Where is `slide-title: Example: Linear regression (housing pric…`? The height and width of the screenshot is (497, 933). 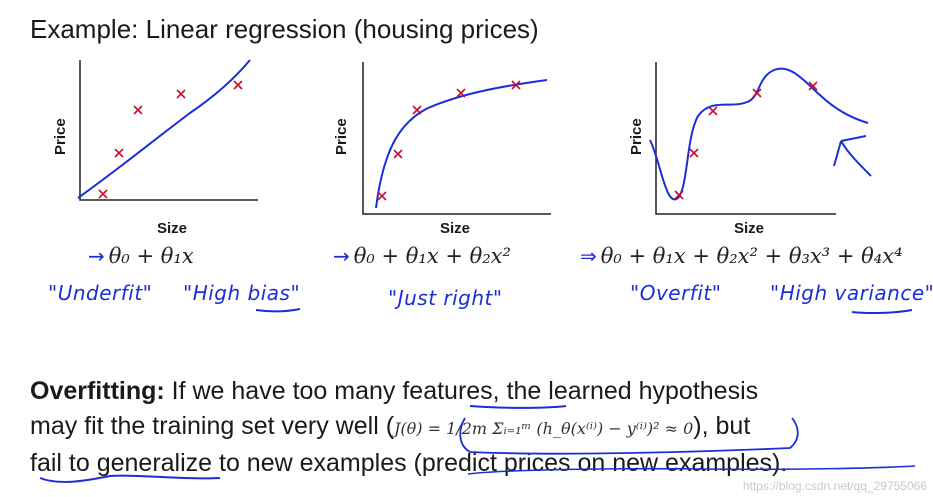
slide-title: Example: Linear regression (housing pric… is located at coordinates (284, 29).